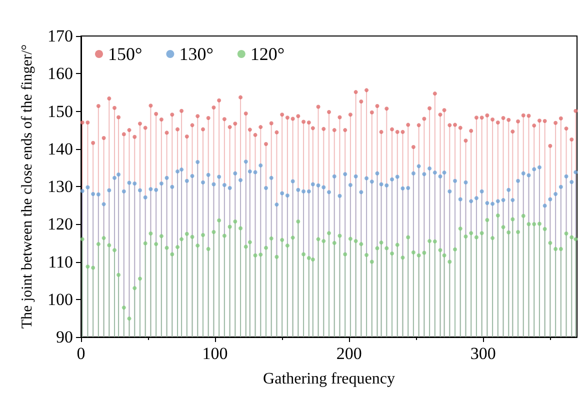 Image resolution: width=578 pixels, height=406 pixels. I want to click on y-tick-label: 160, so click(60, 74).